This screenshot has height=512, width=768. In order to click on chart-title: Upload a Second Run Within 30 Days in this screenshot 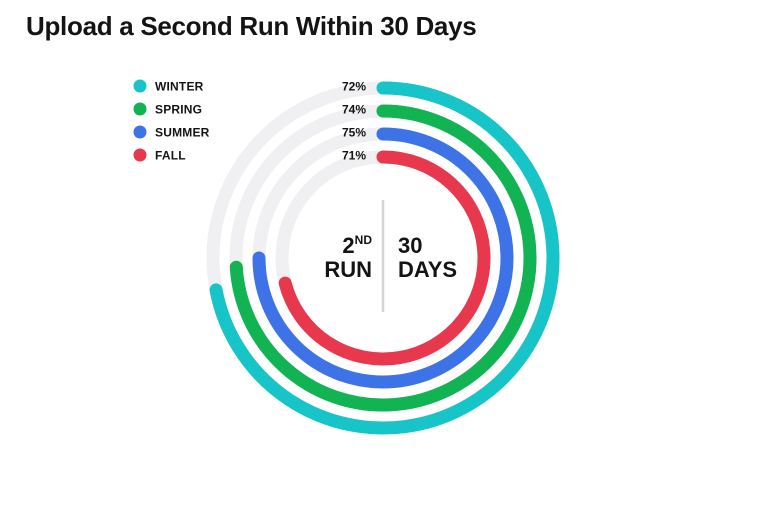, I will do `click(251, 26)`.